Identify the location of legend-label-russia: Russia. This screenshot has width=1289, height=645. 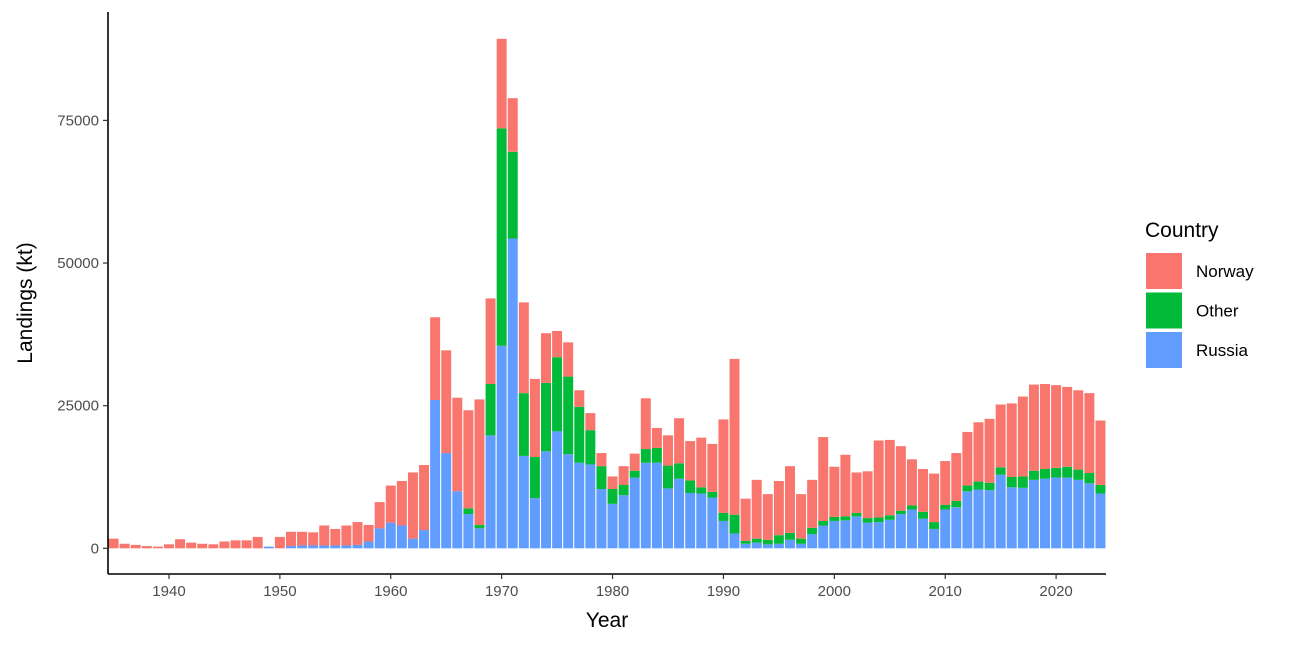
(1222, 350).